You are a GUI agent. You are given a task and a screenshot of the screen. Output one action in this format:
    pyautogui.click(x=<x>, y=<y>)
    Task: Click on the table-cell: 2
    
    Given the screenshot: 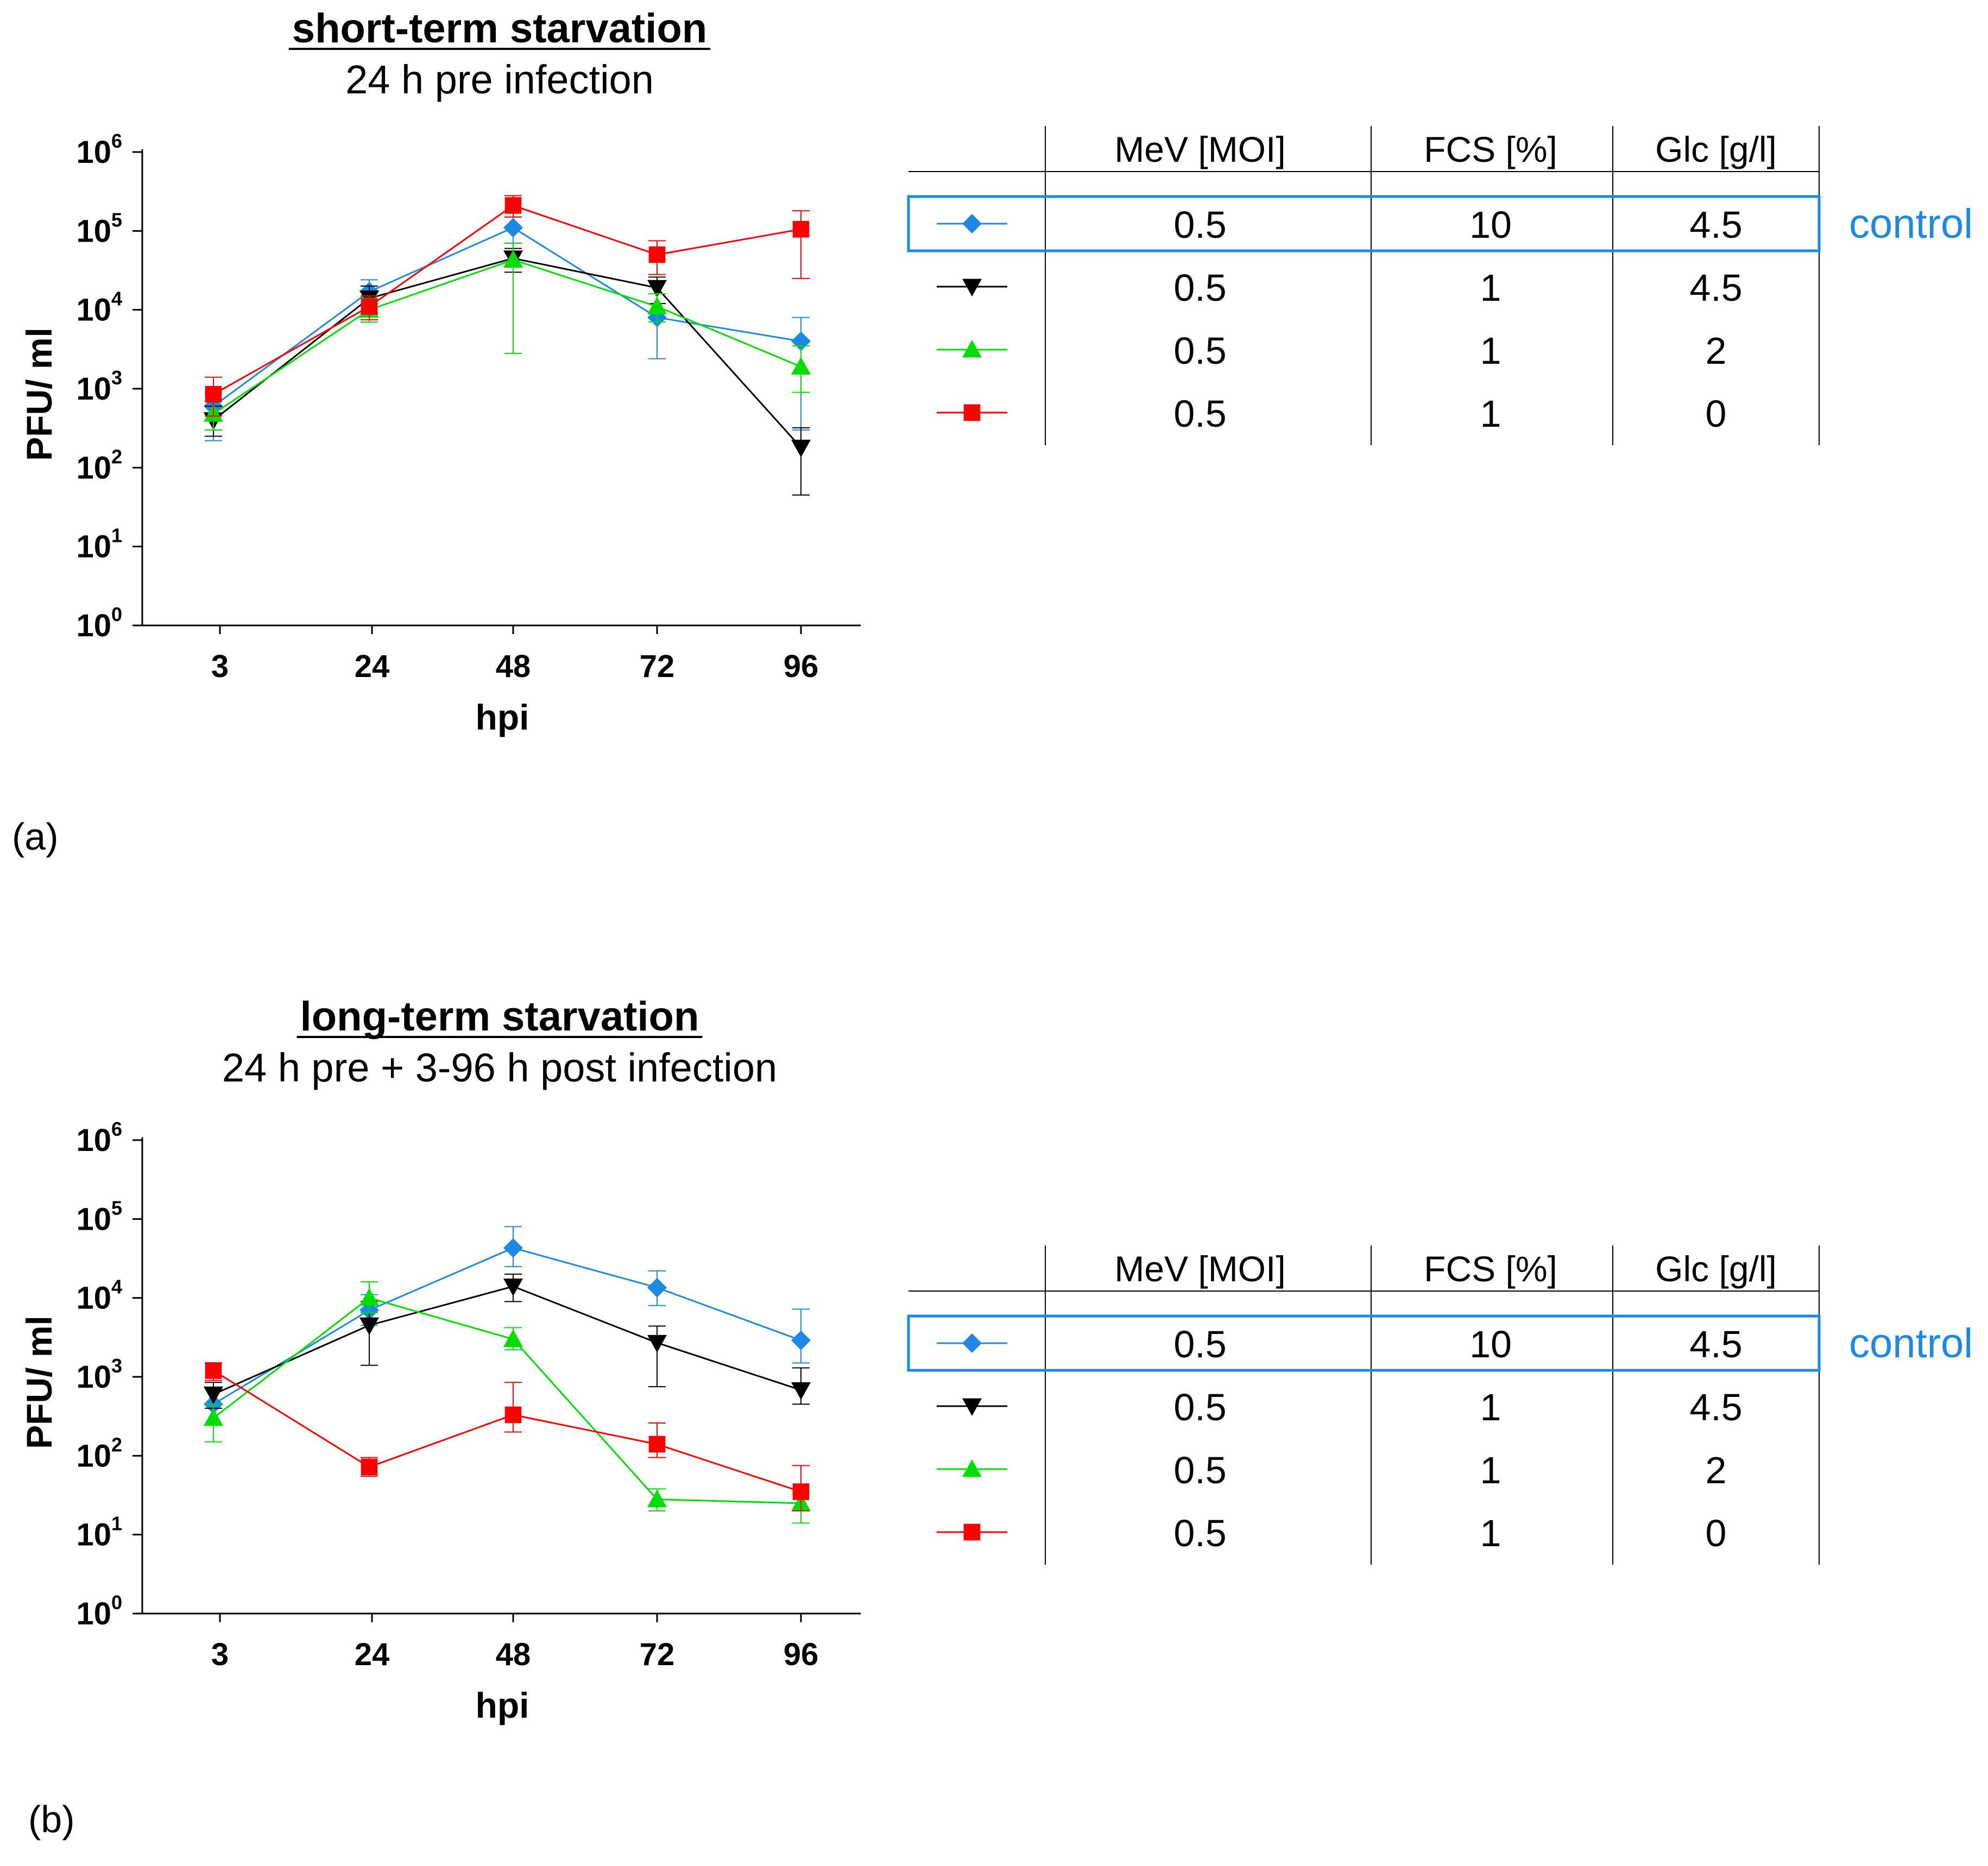 What is the action you would take?
    pyautogui.click(x=1716, y=1470)
    